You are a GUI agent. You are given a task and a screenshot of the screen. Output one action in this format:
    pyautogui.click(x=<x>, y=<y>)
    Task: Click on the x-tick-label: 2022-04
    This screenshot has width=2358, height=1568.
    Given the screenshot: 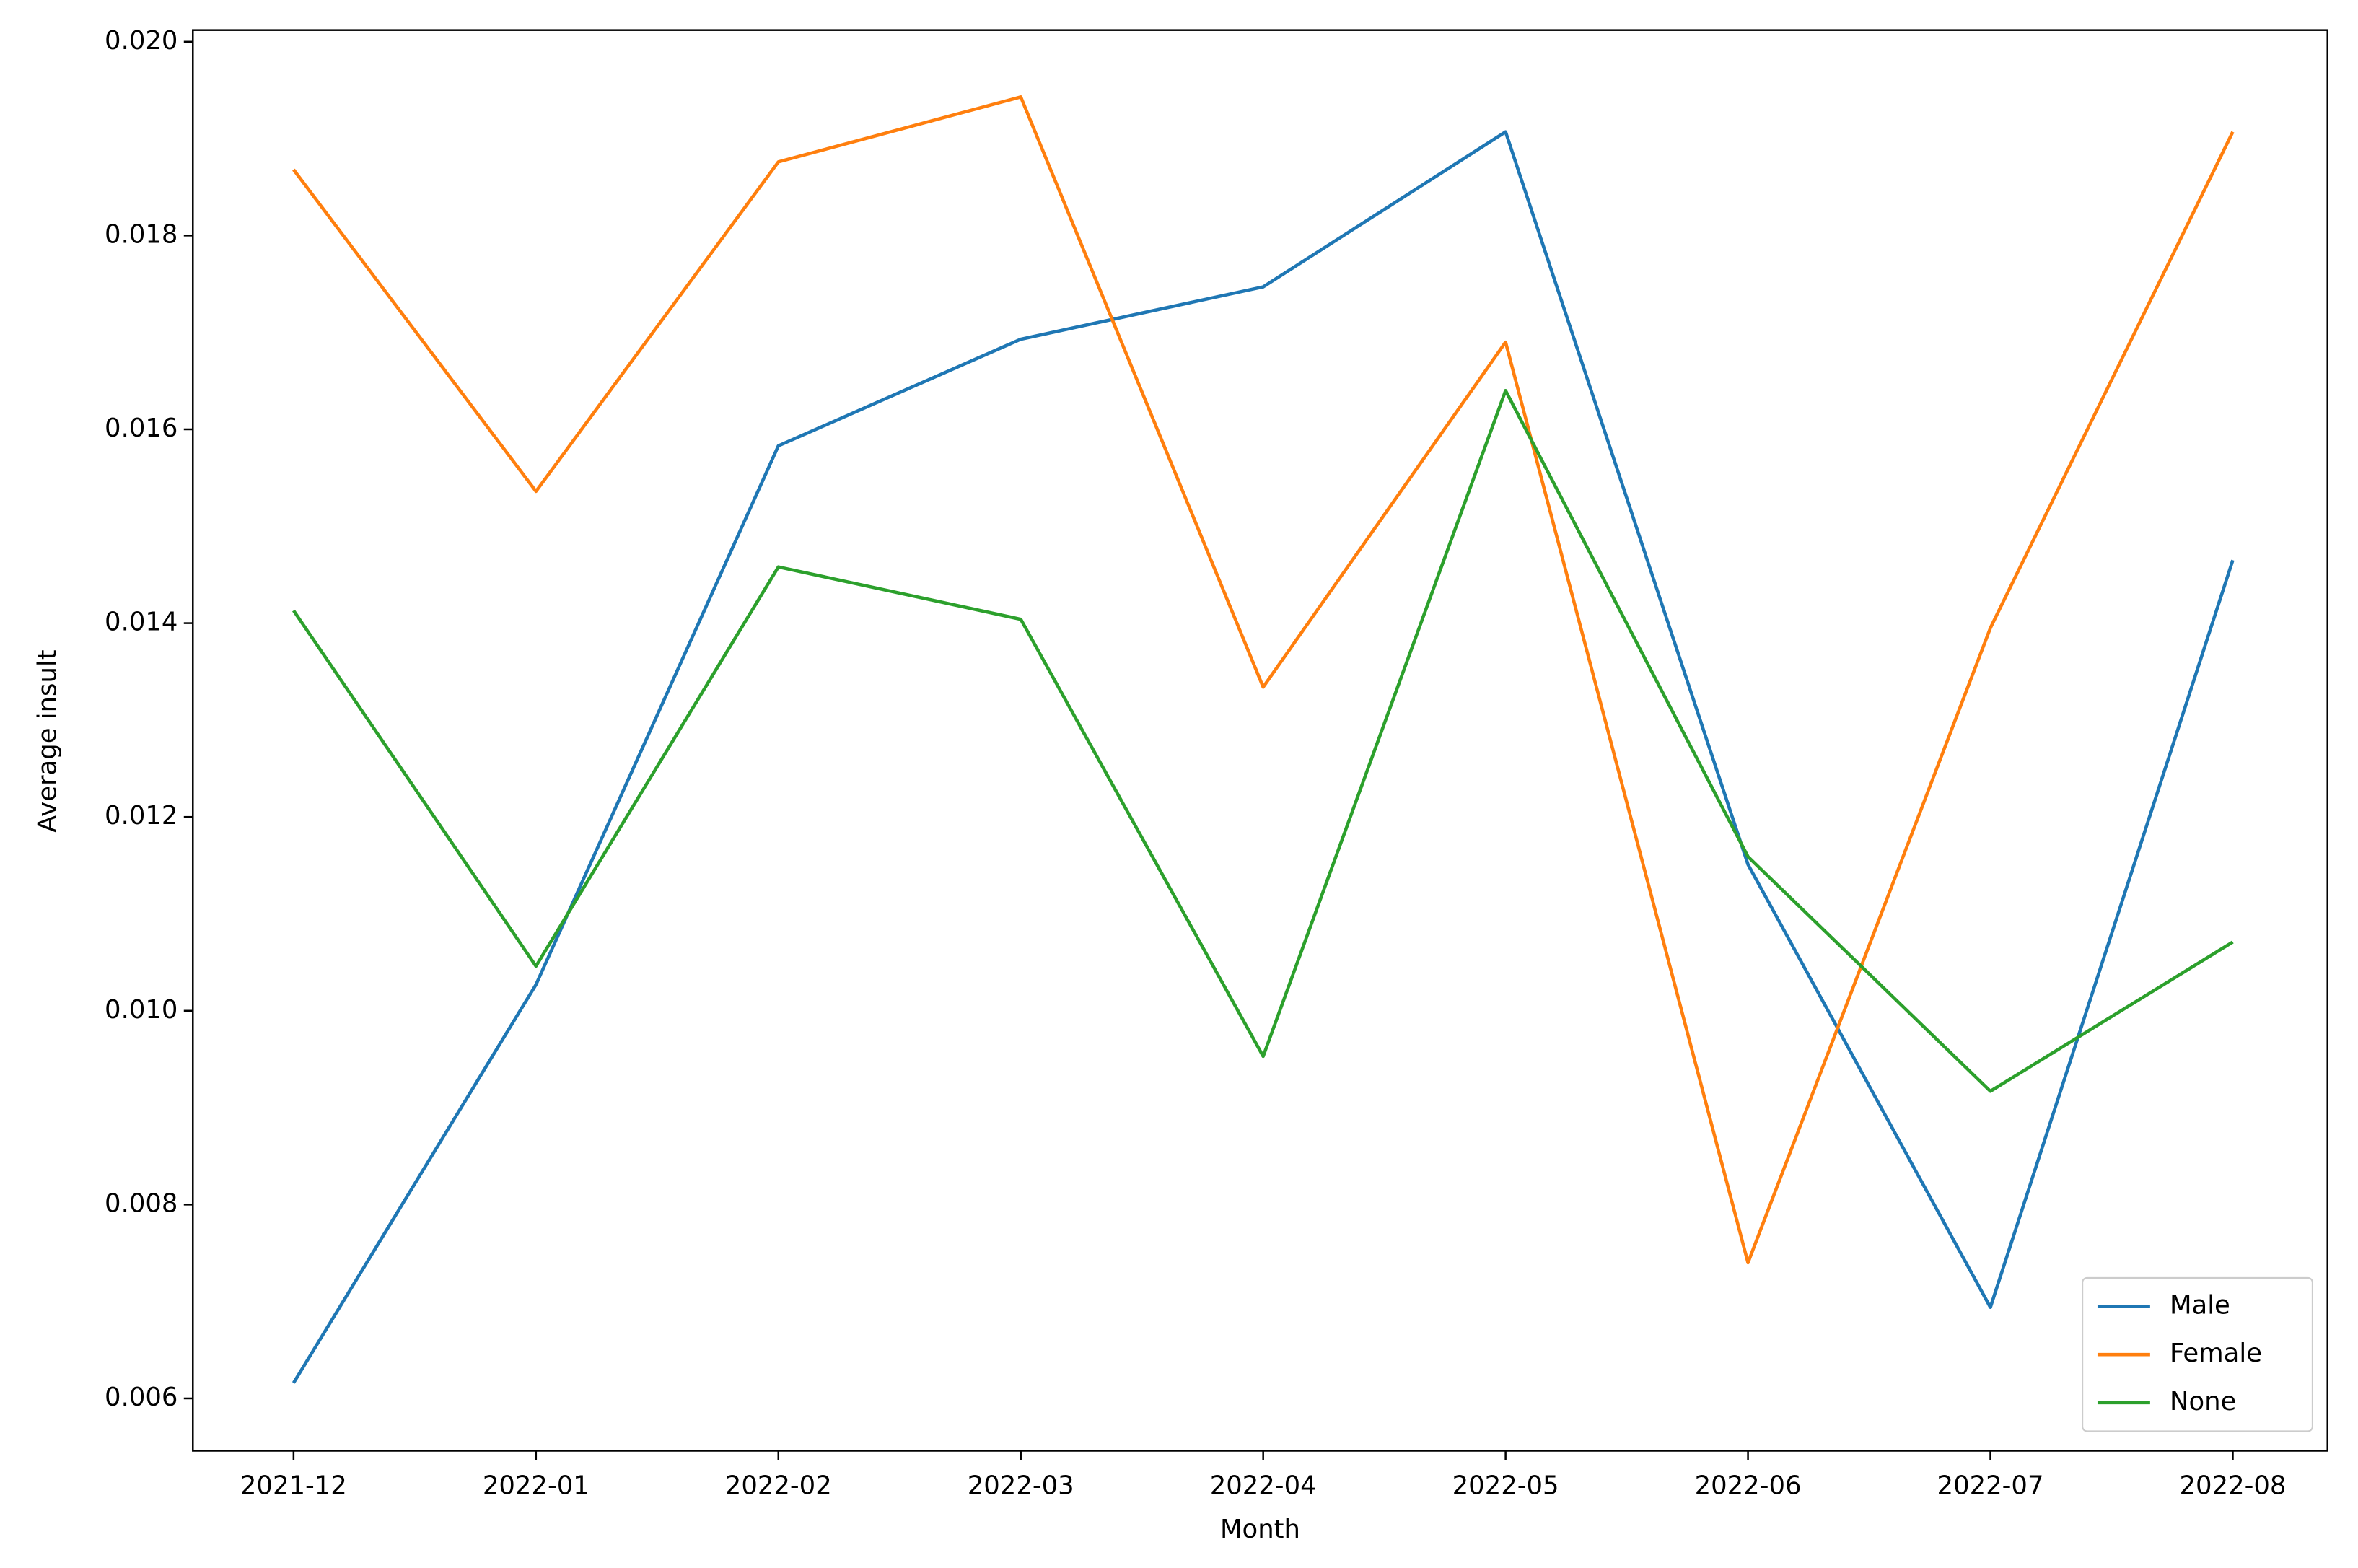 What is the action you would take?
    pyautogui.click(x=1263, y=1486)
    